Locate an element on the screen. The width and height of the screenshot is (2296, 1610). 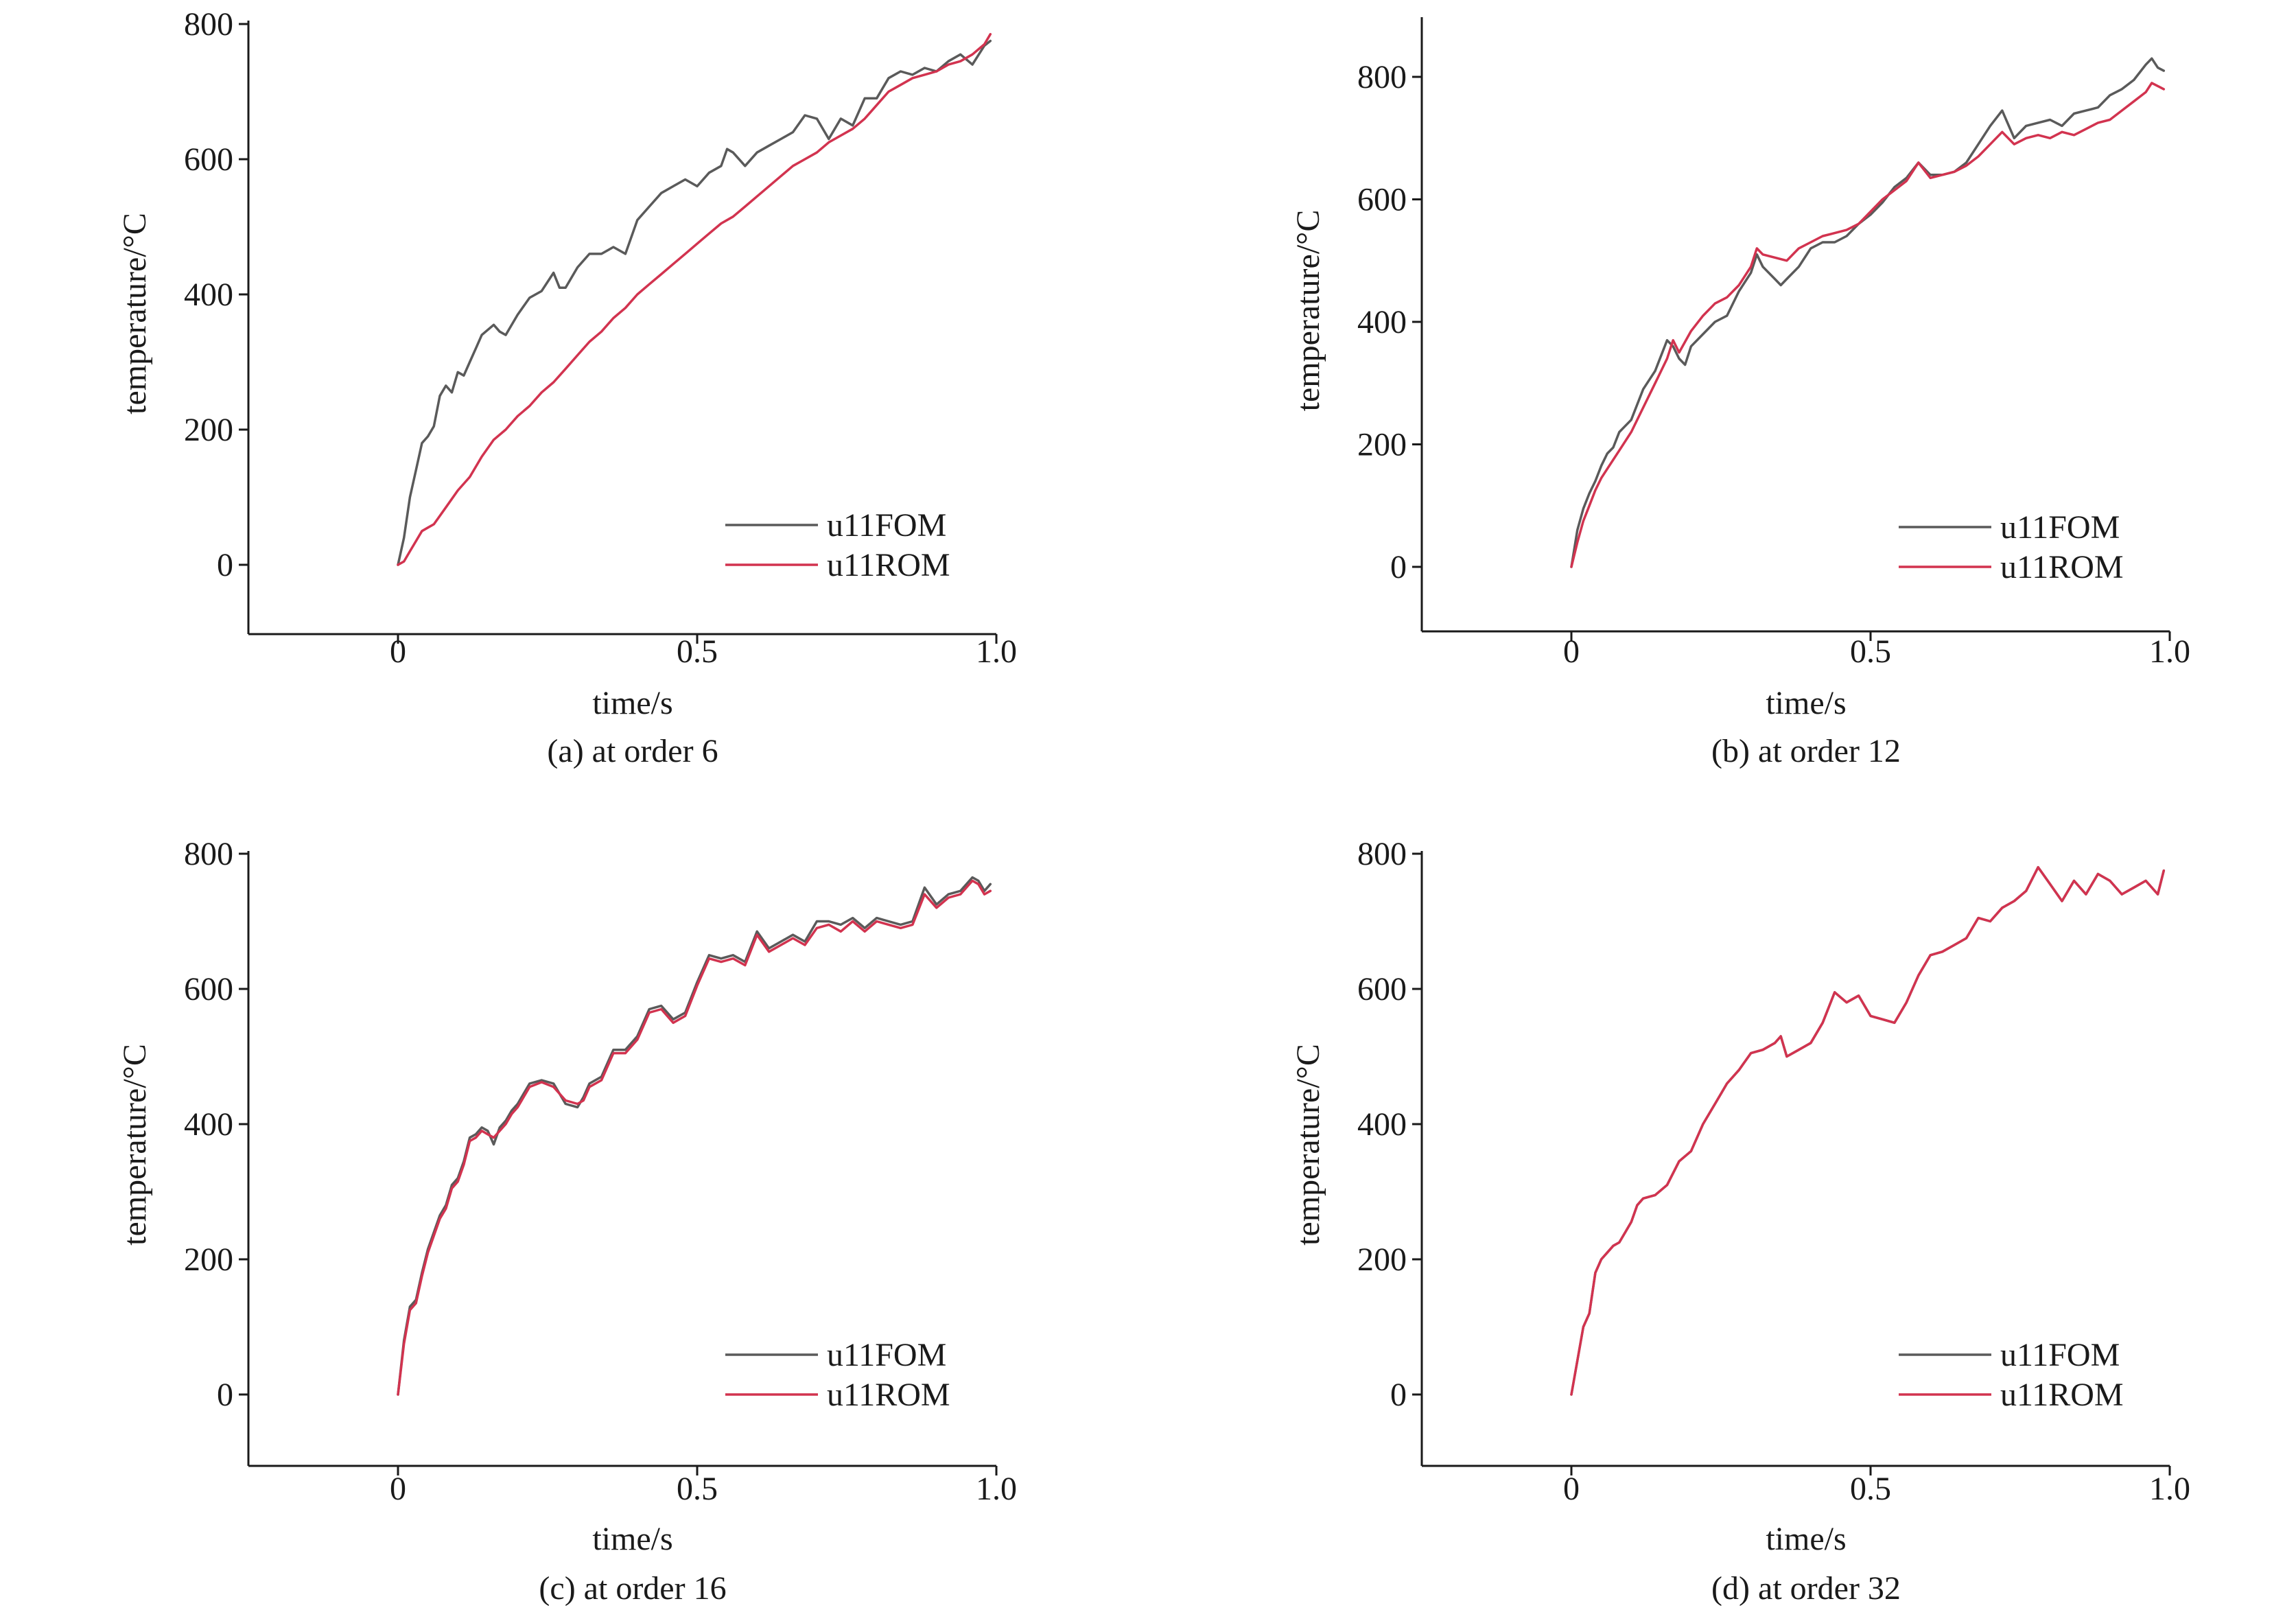
panel-caption: (b) at order 12 is located at coordinates (1806, 751).